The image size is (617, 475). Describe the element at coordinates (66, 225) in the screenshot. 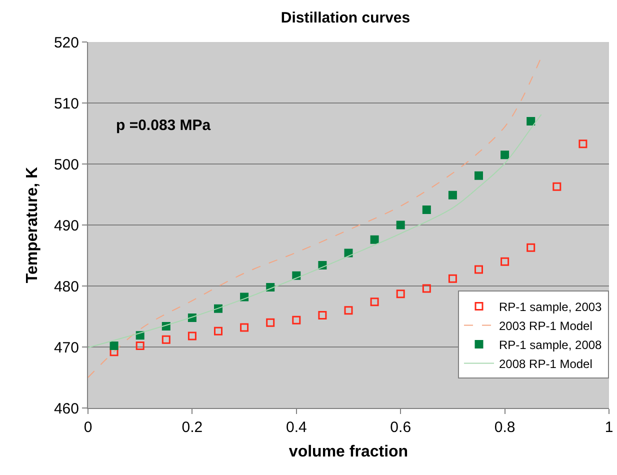

I see `y-tick-label: 490` at that location.